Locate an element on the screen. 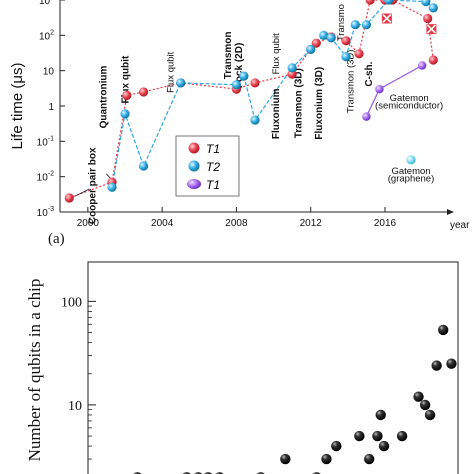  data-point-graphene is located at coordinates (411, 160).